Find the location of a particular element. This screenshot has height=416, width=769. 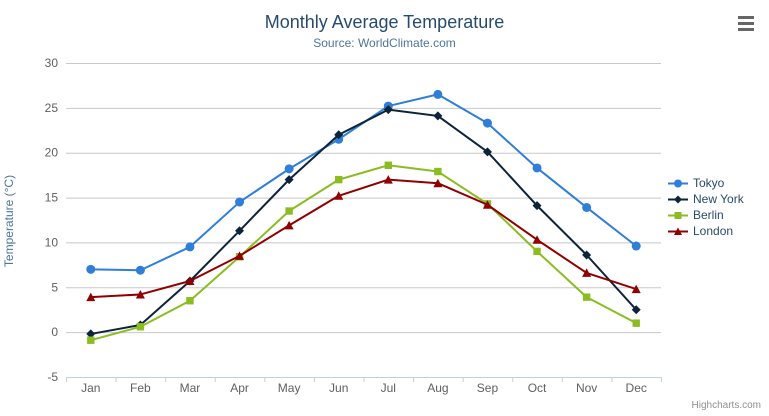

svg-text: 20 is located at coordinates (52, 153).